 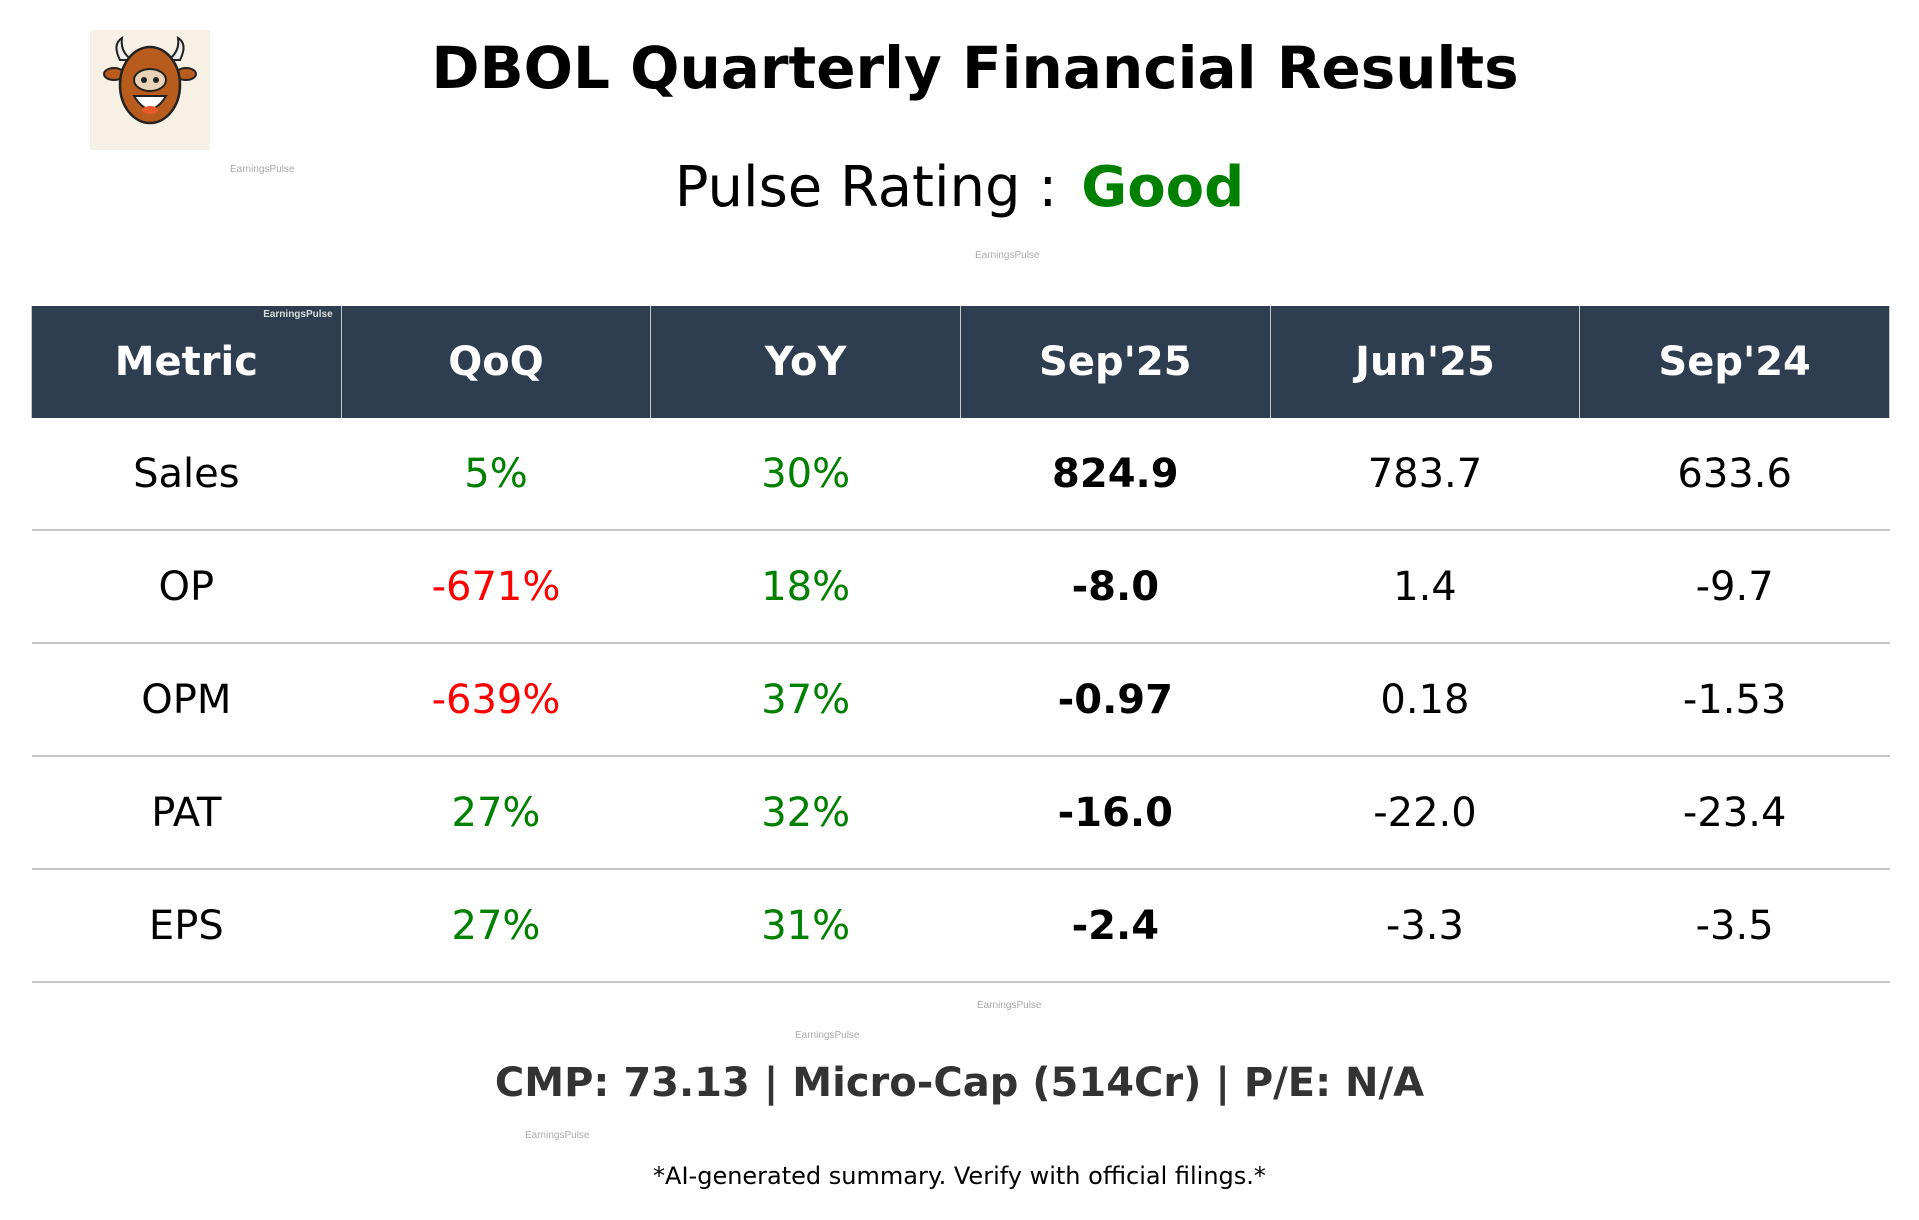 I want to click on table-row: OP -671% 18% -8.0 1.4 -9.7, so click(x=960, y=587).